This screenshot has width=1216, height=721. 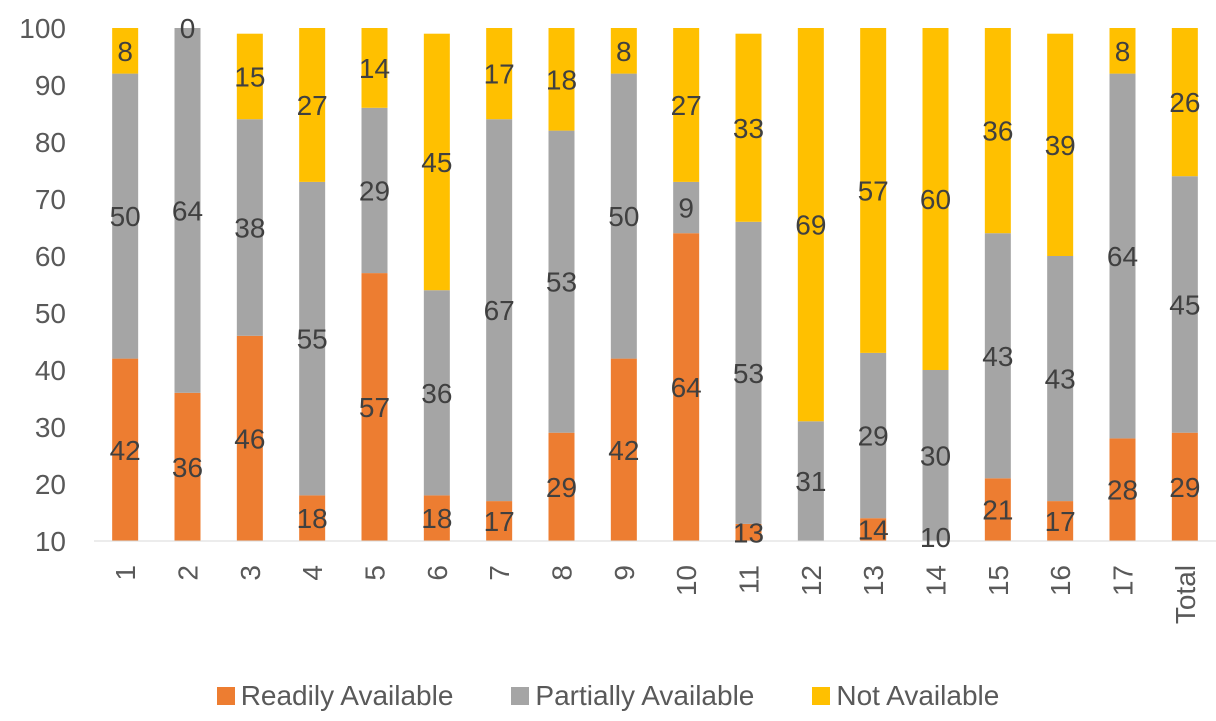 I want to click on data-label-partially-available: 53, so click(x=748, y=373).